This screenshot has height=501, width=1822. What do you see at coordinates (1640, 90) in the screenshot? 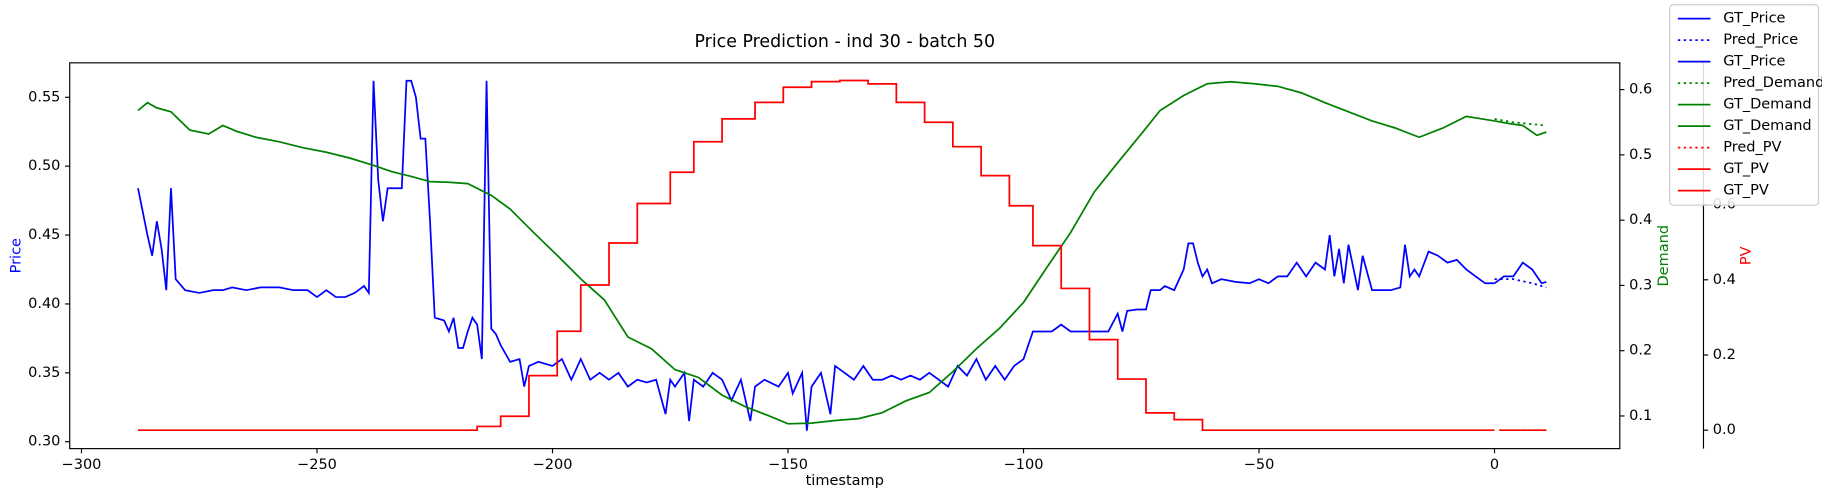
I see `y2-tick-label: 0.6` at bounding box center [1640, 90].